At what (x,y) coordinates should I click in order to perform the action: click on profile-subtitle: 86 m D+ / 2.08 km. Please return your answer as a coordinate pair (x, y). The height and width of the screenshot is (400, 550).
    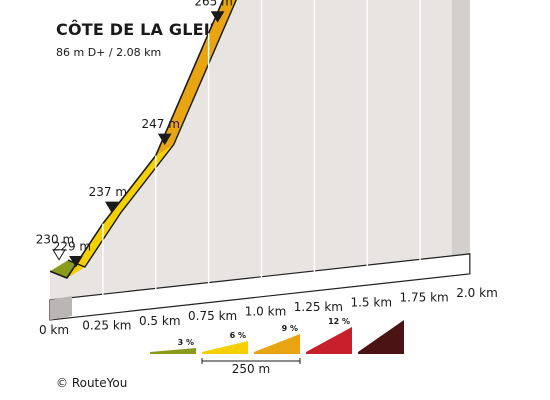
    Looking at the image, I should click on (109, 52).